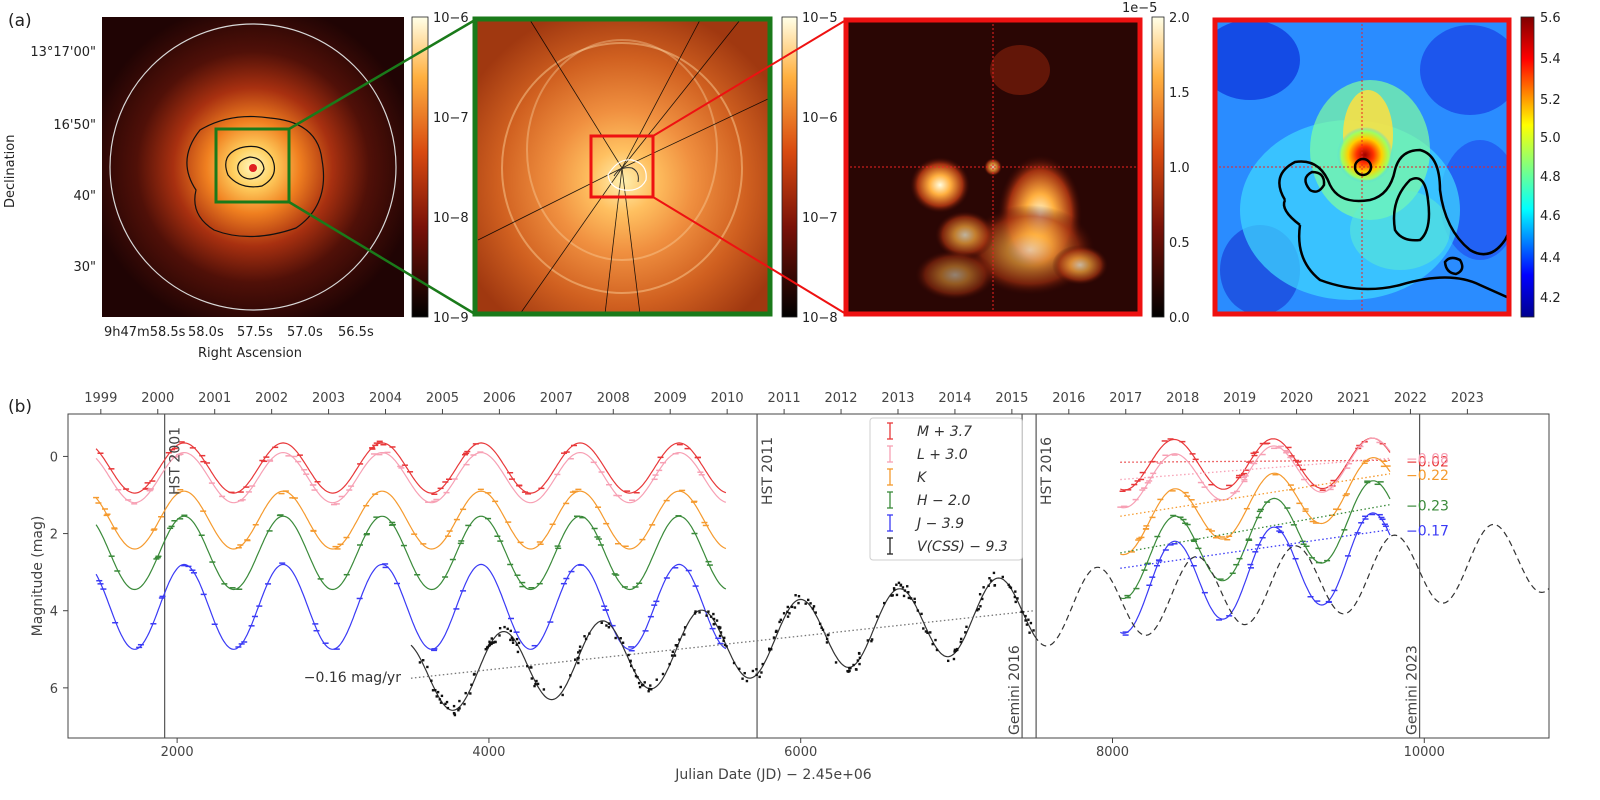 Image resolution: width=1600 pixels, height=800 pixels. What do you see at coordinates (1550, 100) in the screenshot?
I see `svg-text: 5.2` at bounding box center [1550, 100].